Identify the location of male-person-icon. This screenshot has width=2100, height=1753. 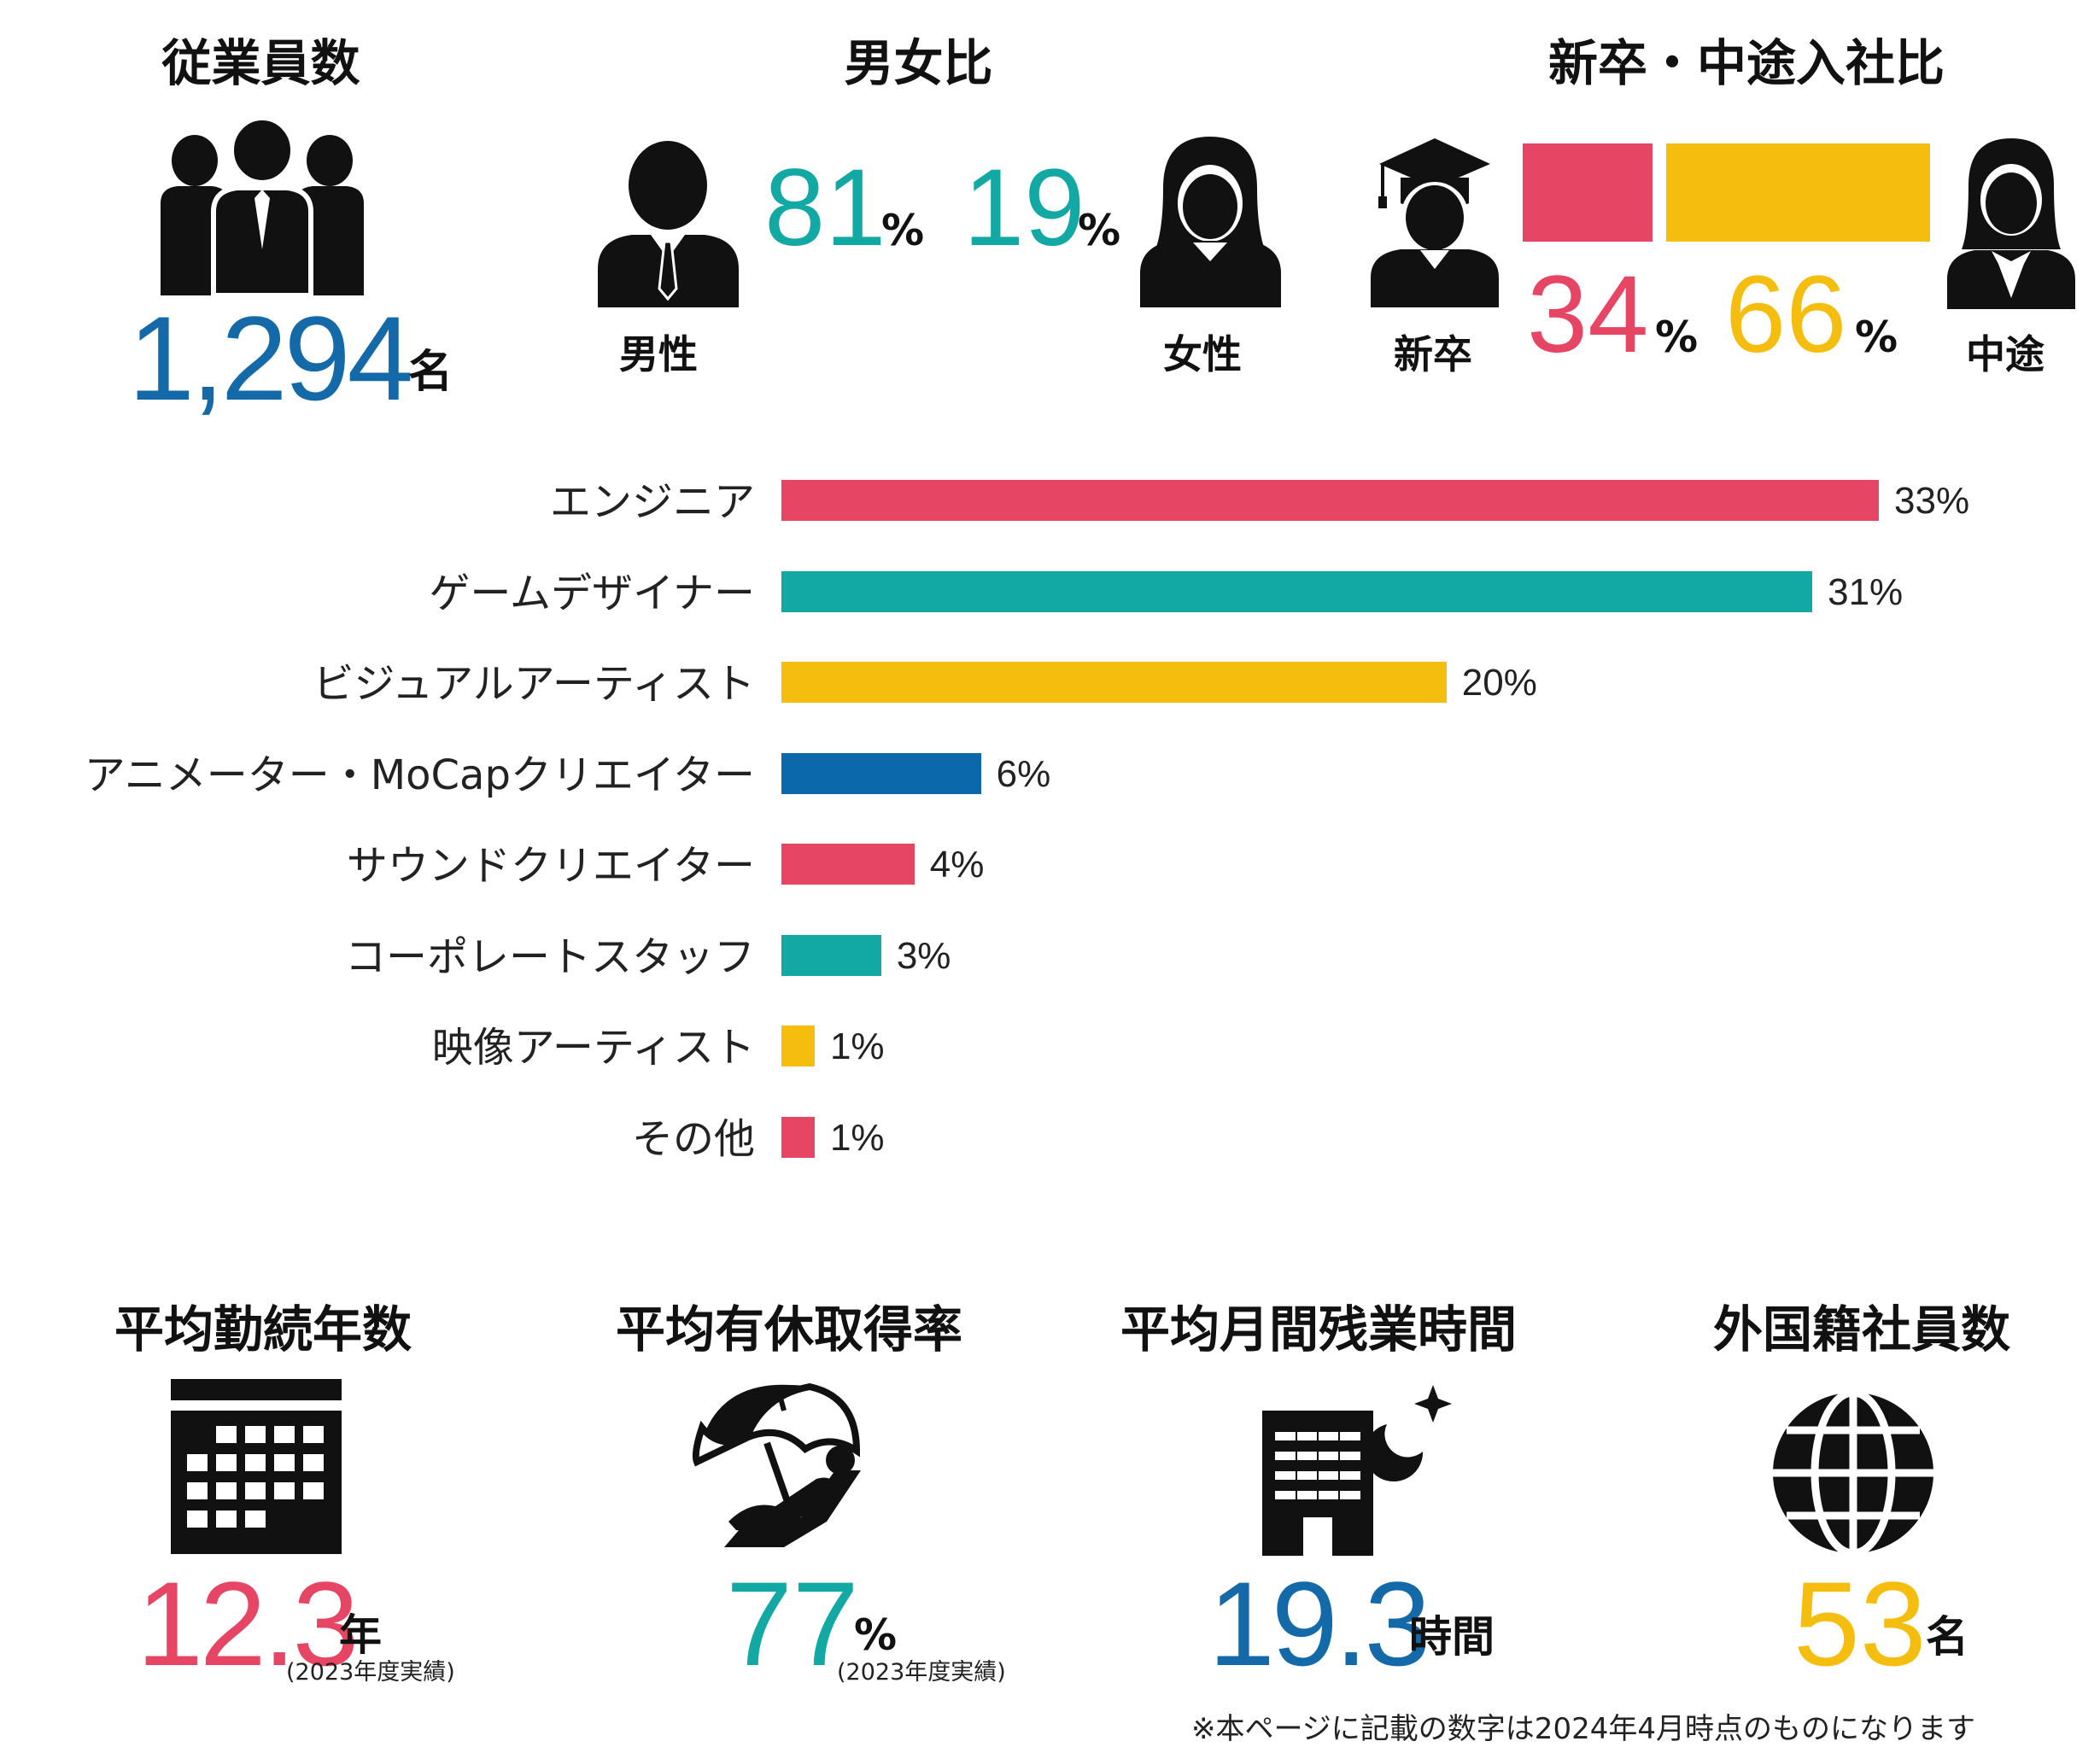
(668, 224).